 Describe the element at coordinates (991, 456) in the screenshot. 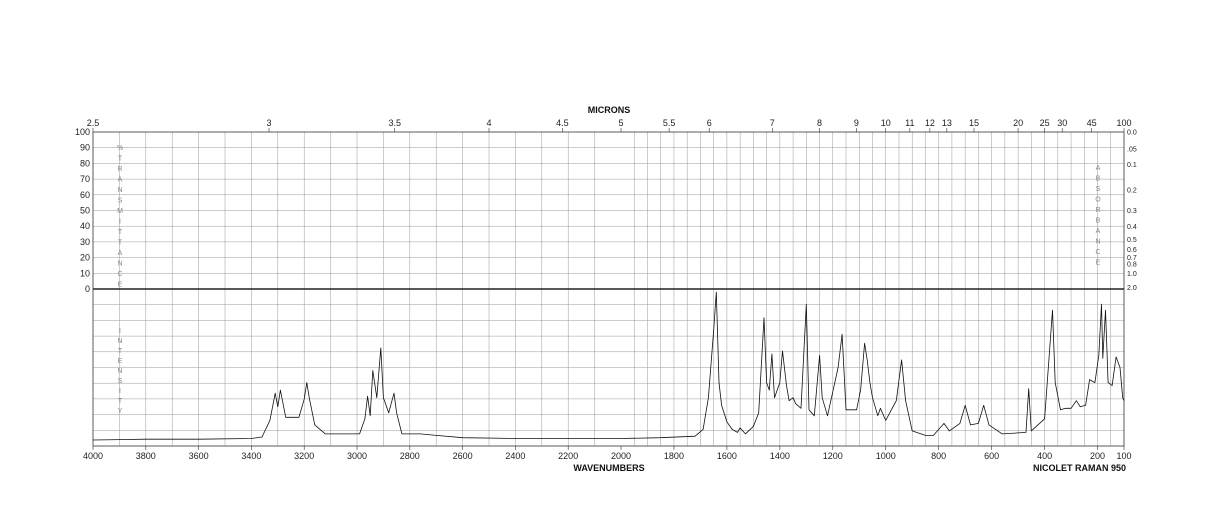

I see `bottom-axis-tick-label: 600` at that location.